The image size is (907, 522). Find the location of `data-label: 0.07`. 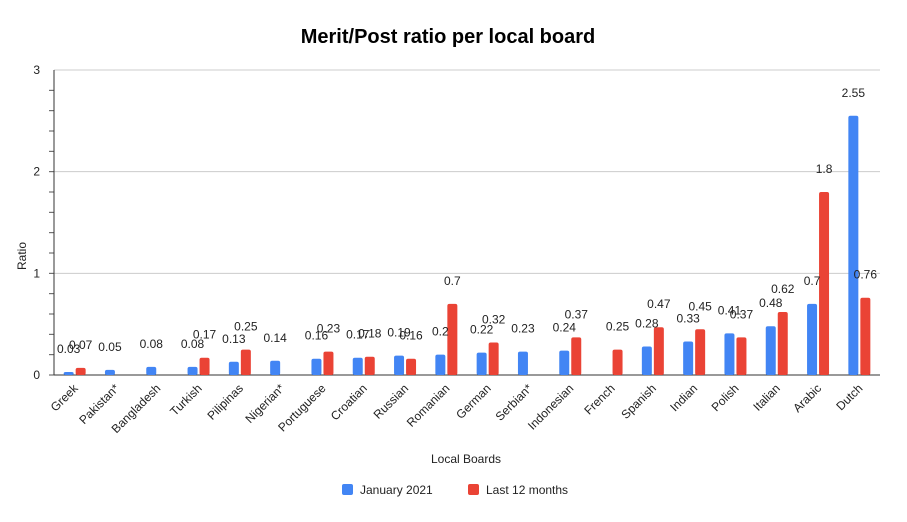

data-label: 0.07 is located at coordinates (81, 345).